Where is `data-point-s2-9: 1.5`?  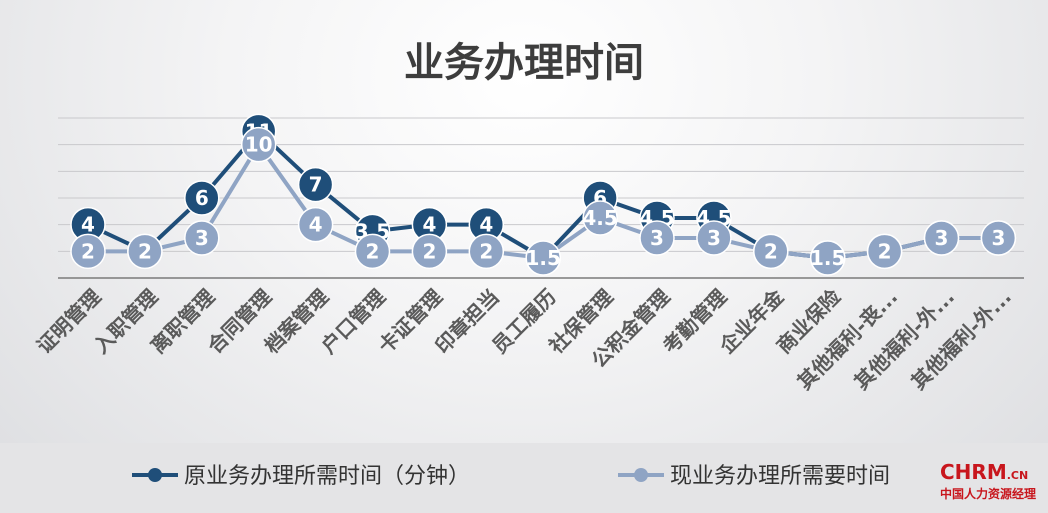 data-point-s2-9: 1.5 is located at coordinates (543, 258).